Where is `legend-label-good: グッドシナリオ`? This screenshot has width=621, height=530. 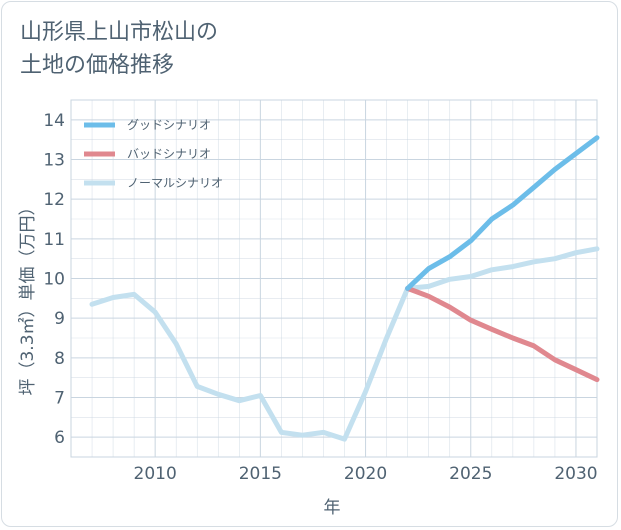
legend-label-good: グッドシナリオ is located at coordinates (169, 125).